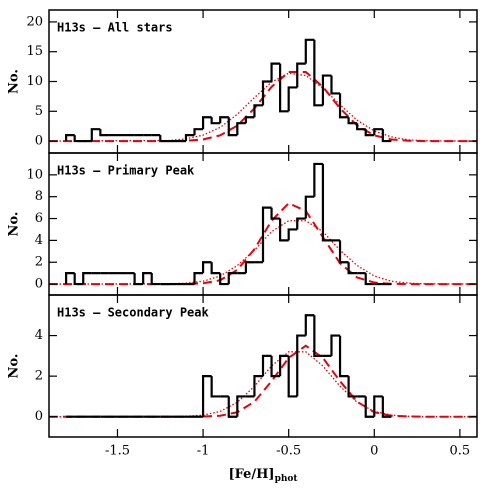 This screenshot has width=491, height=491. I want to click on y-tick-label: 15, so click(34, 51).